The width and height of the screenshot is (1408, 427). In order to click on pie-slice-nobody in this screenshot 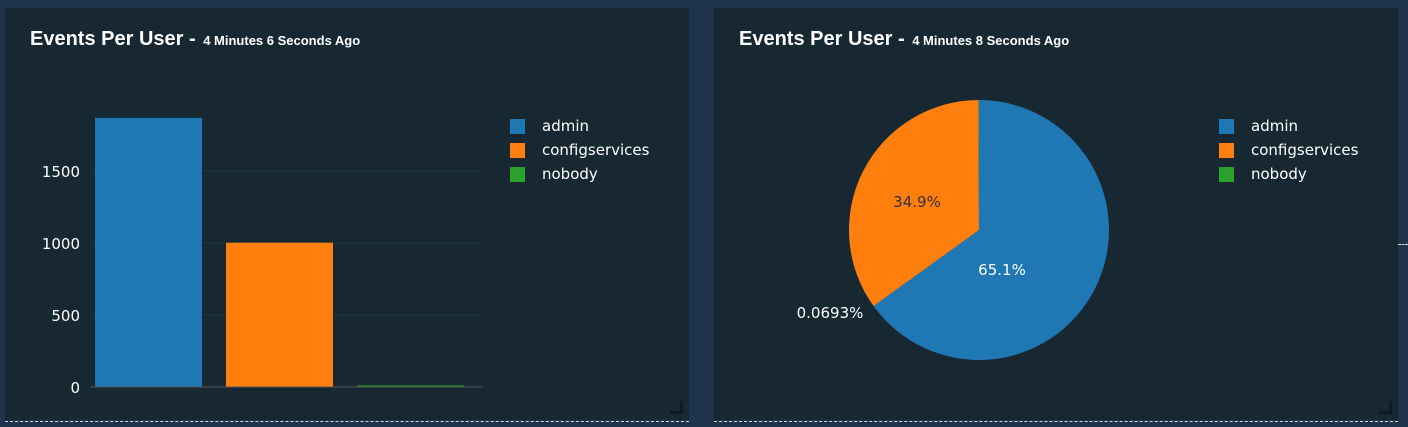, I will do `click(978, 165)`.